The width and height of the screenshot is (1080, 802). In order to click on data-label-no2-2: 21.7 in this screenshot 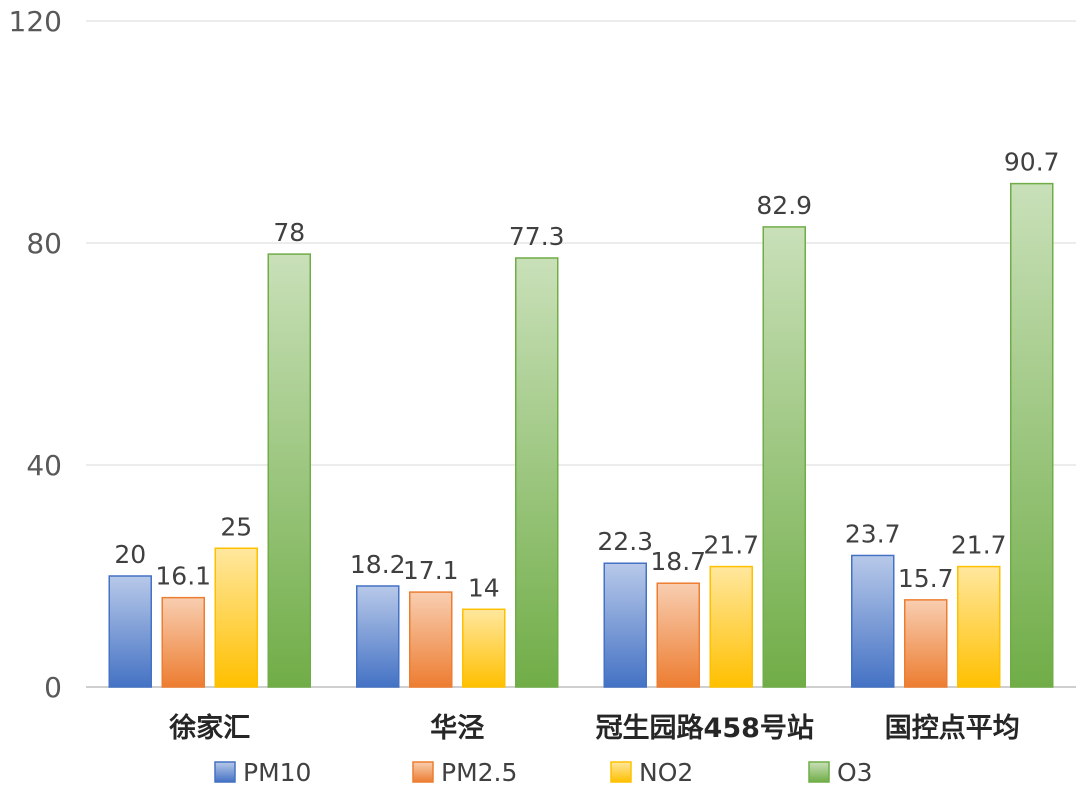, I will do `click(731, 545)`.